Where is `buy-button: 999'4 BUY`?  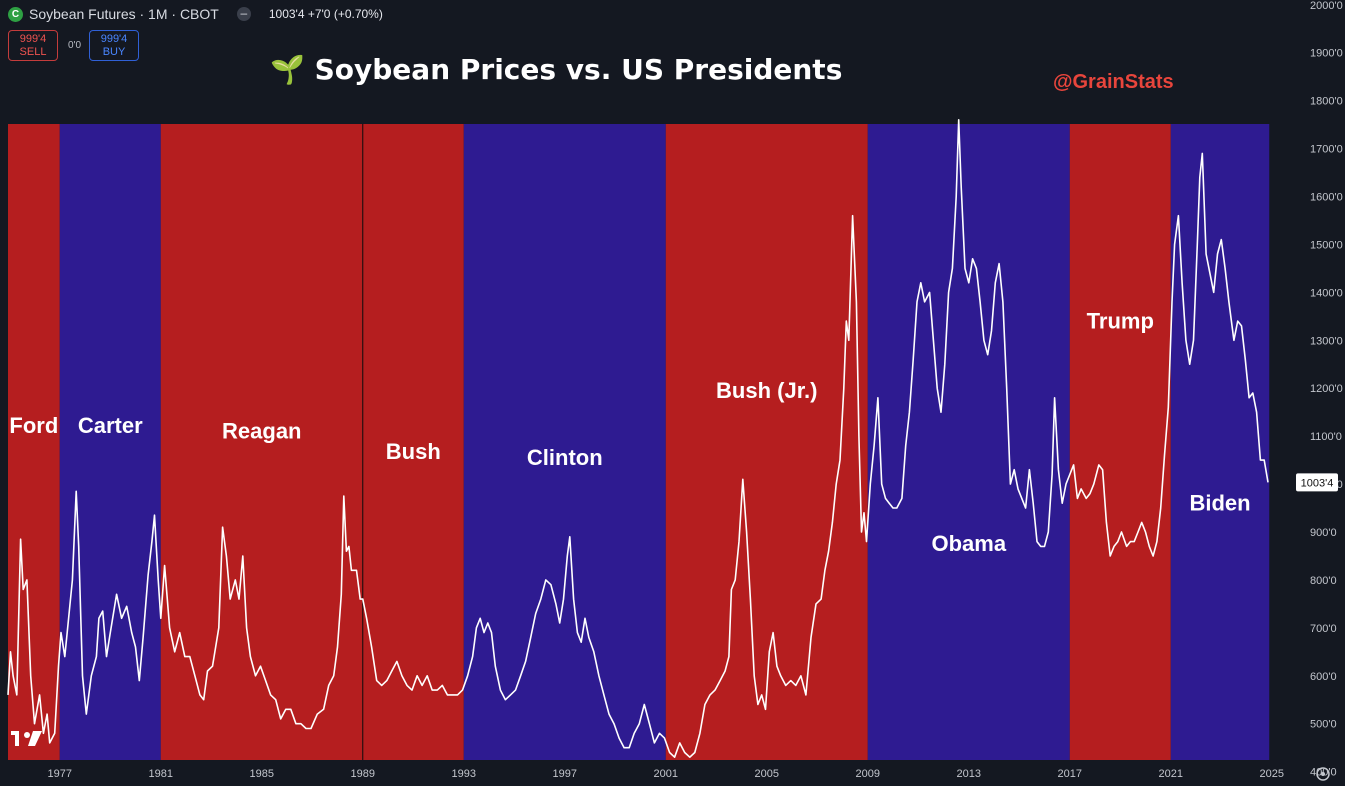
buy-button: 999'4 BUY is located at coordinates (114, 45).